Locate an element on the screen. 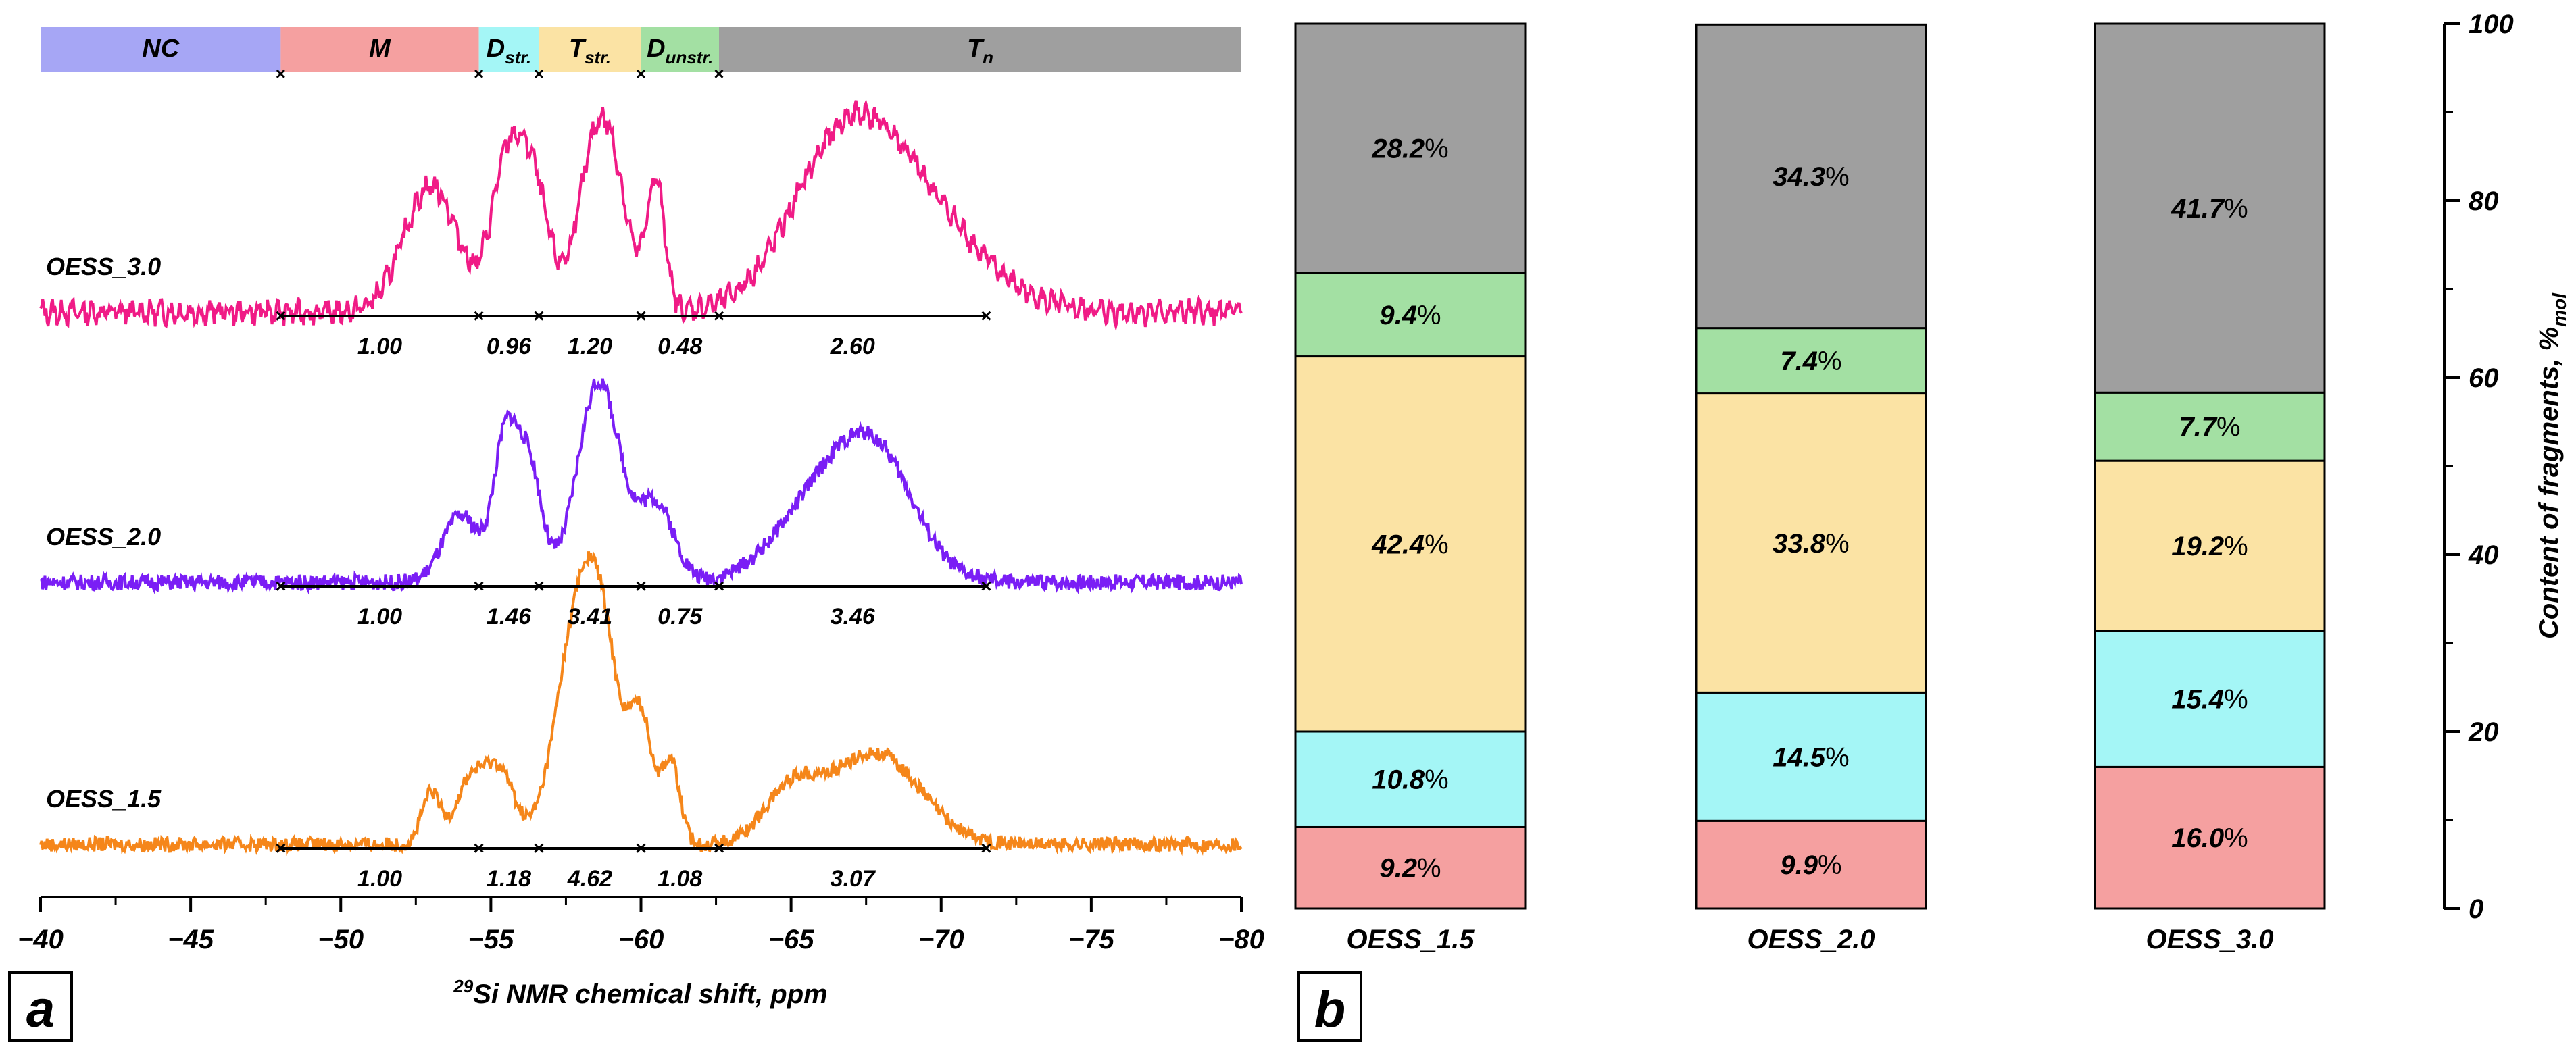 The width and height of the screenshot is (2576, 1049). integration-boundary-OESS_3.0-4: × is located at coordinates (719, 315).